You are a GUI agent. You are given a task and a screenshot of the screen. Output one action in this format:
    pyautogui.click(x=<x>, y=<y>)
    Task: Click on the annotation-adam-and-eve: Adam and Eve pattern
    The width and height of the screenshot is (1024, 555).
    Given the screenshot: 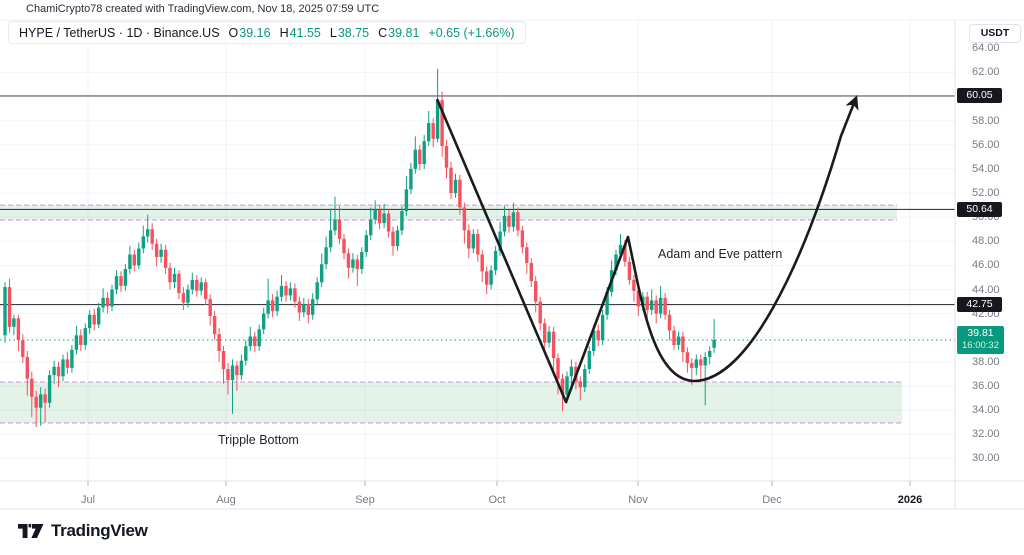 What is the action you would take?
    pyautogui.click(x=720, y=254)
    